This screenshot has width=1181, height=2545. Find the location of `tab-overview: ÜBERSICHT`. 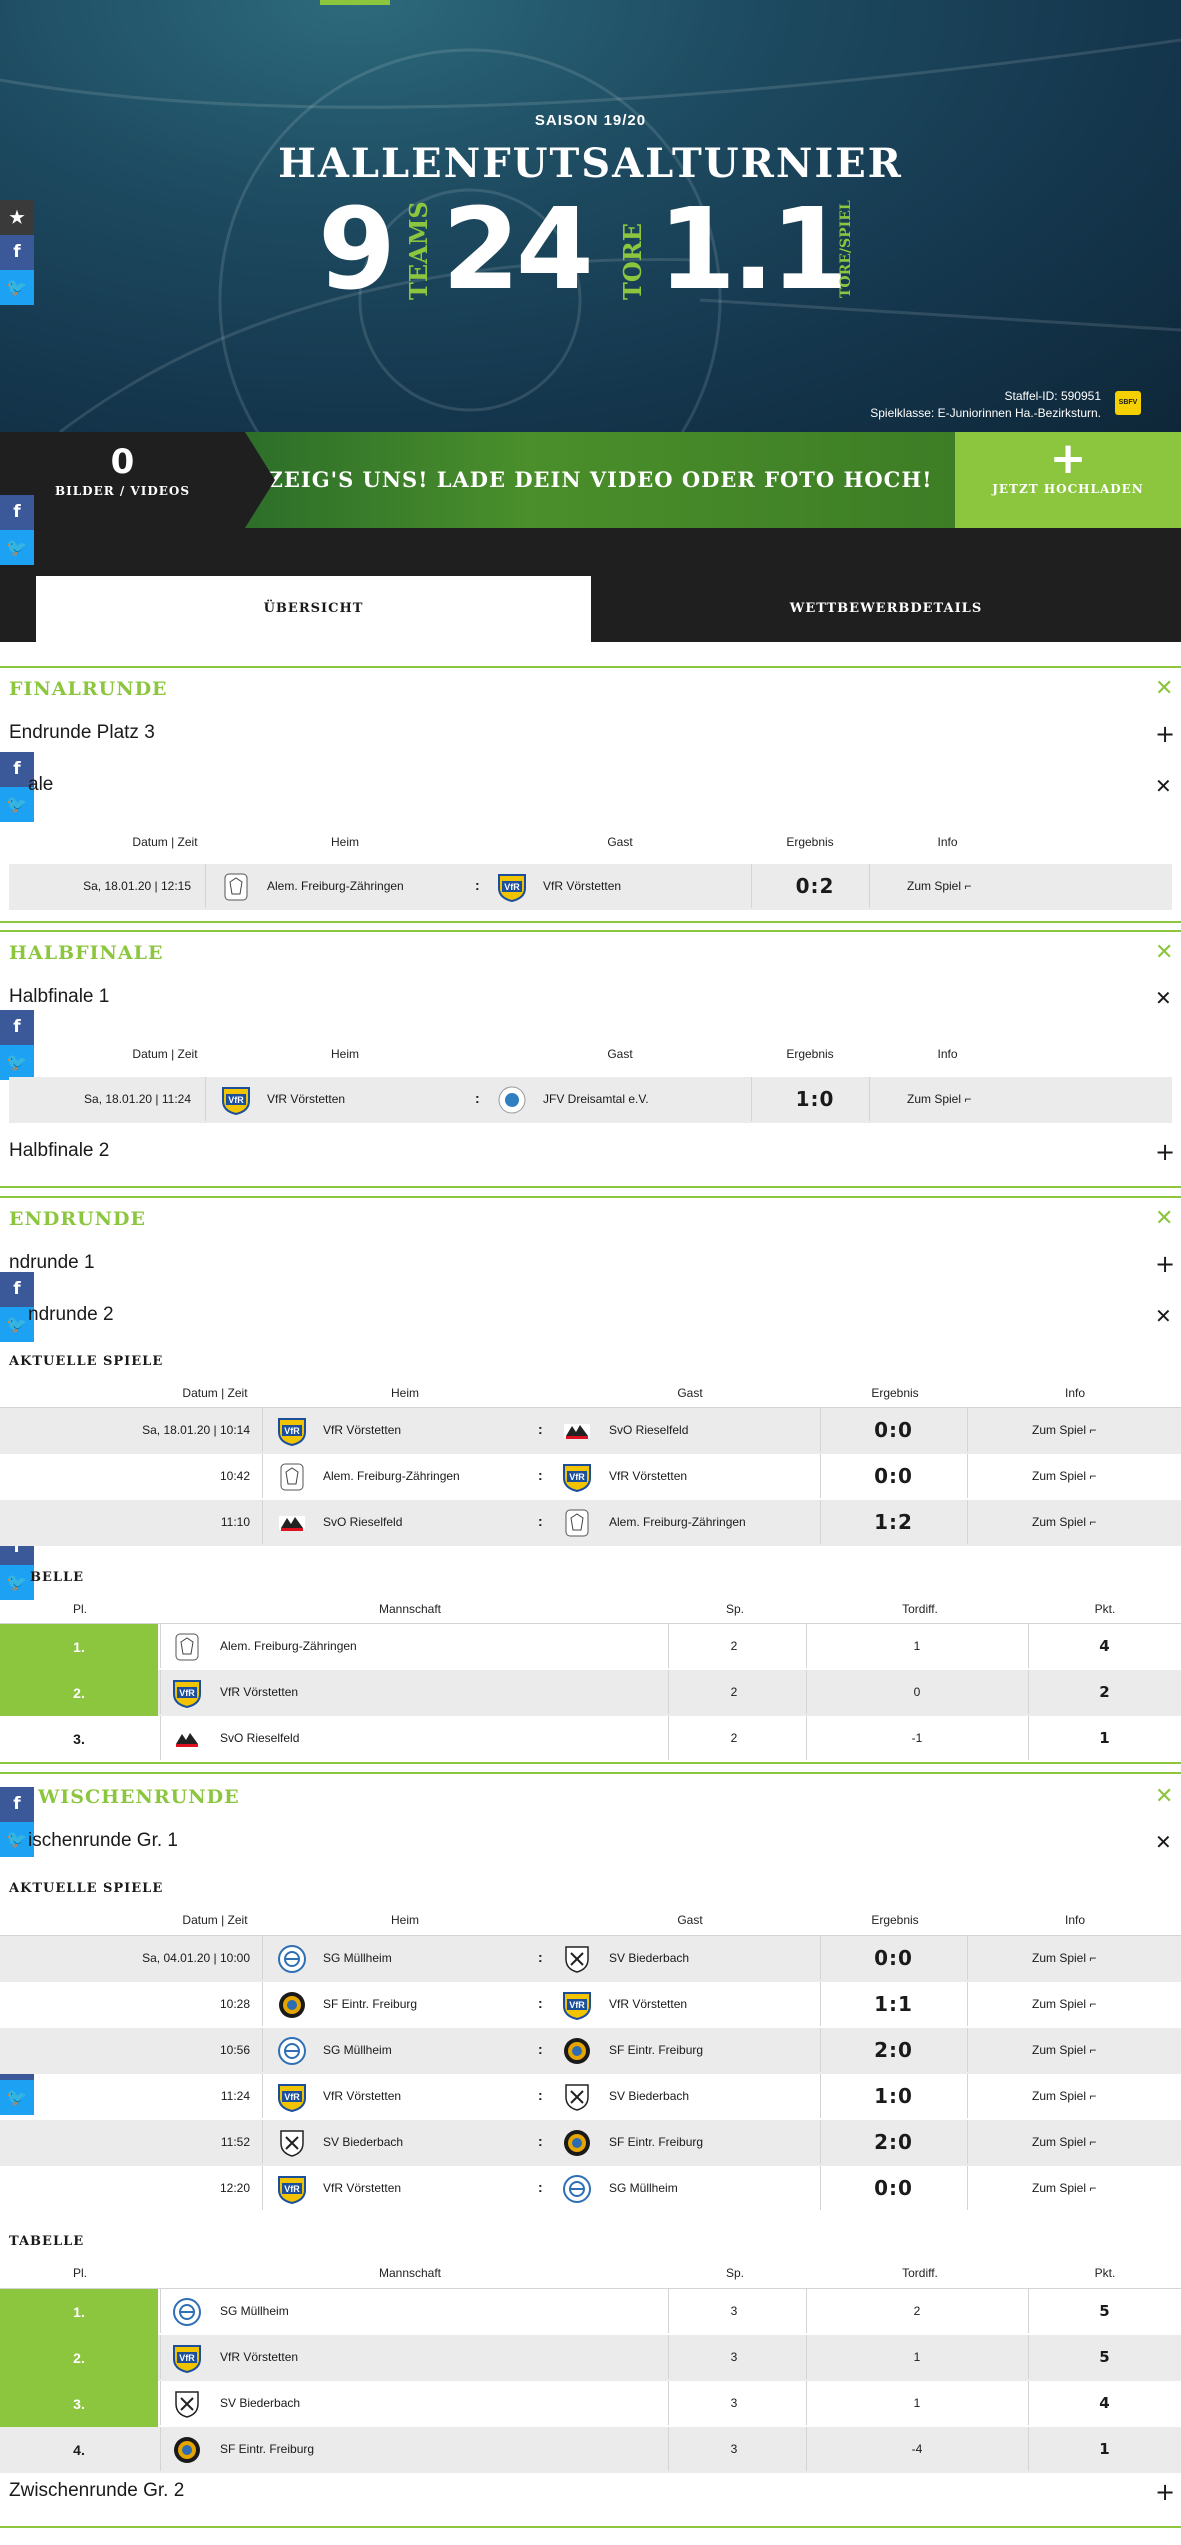

tab-overview: ÜBERSICHT is located at coordinates (313, 609).